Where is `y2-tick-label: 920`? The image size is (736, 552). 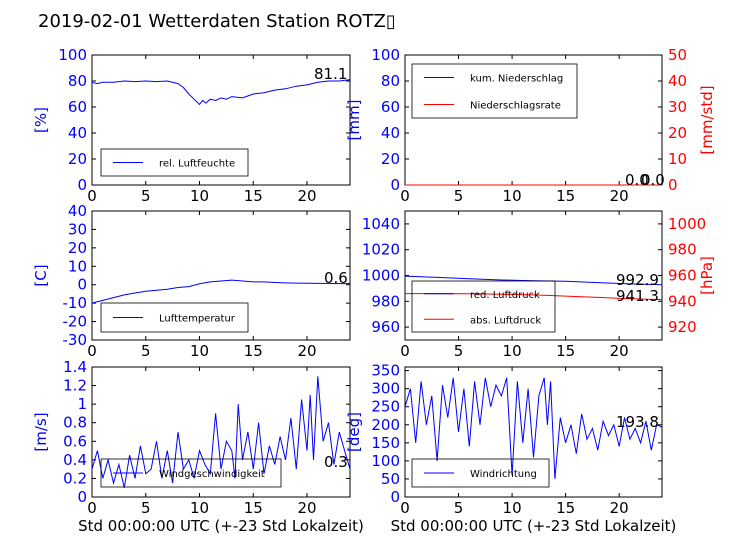
y2-tick-label: 920 is located at coordinates (682, 327).